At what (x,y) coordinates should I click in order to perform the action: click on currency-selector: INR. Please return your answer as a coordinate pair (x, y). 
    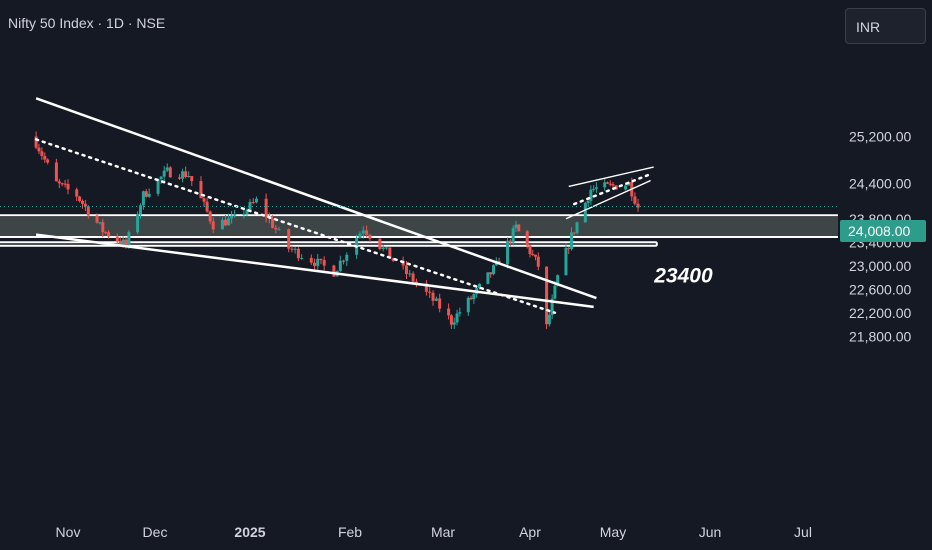
    Looking at the image, I should click on (885, 26).